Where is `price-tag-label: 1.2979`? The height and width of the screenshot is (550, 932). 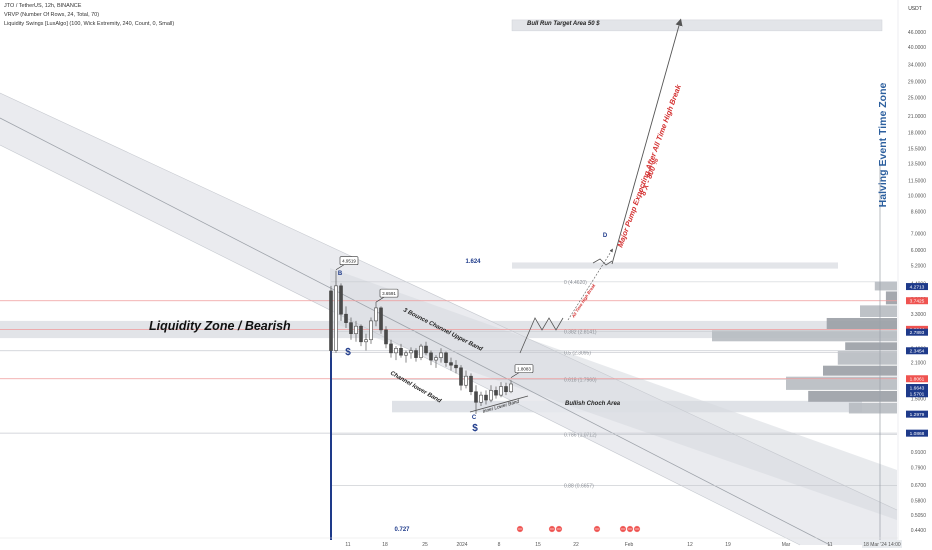
price-tag-label: 1.2979 is located at coordinates (917, 415).